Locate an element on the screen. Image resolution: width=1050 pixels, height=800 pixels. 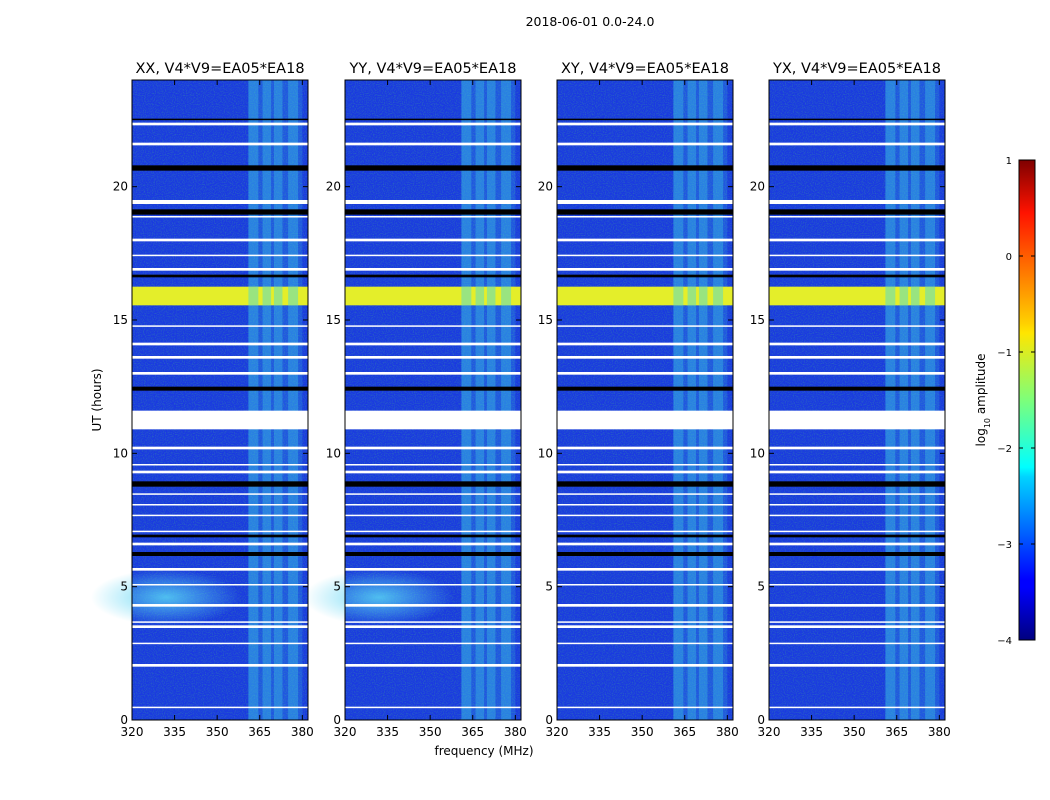
panel-yy-ytick-label-5: 5 is located at coordinates (337, 587).